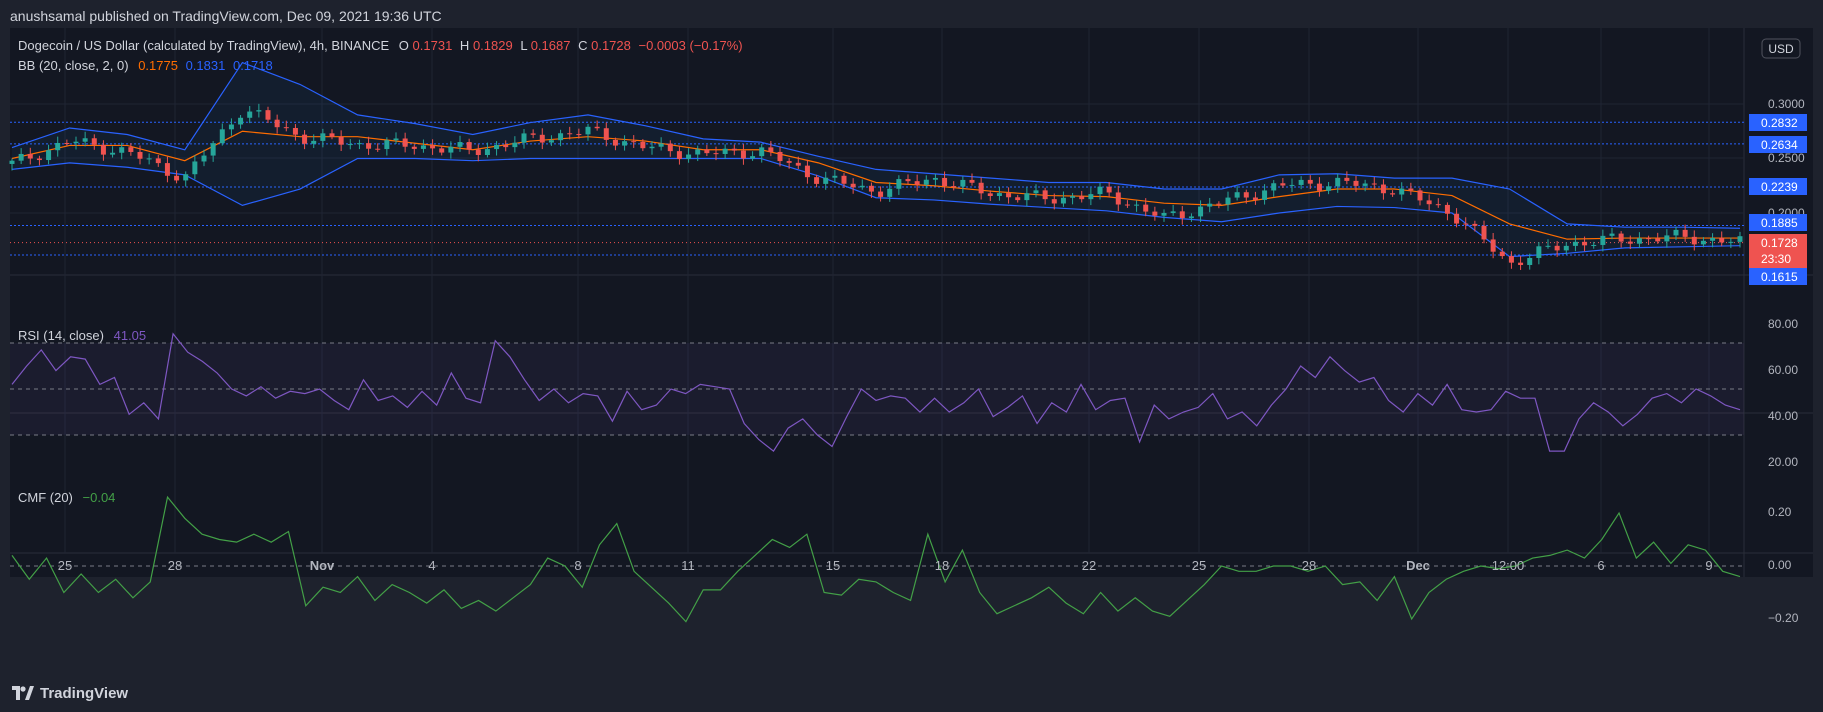 This screenshot has height=712, width=1823. Describe the element at coordinates (433, 45) in the screenshot. I see `open-value: 0.1731` at that location.